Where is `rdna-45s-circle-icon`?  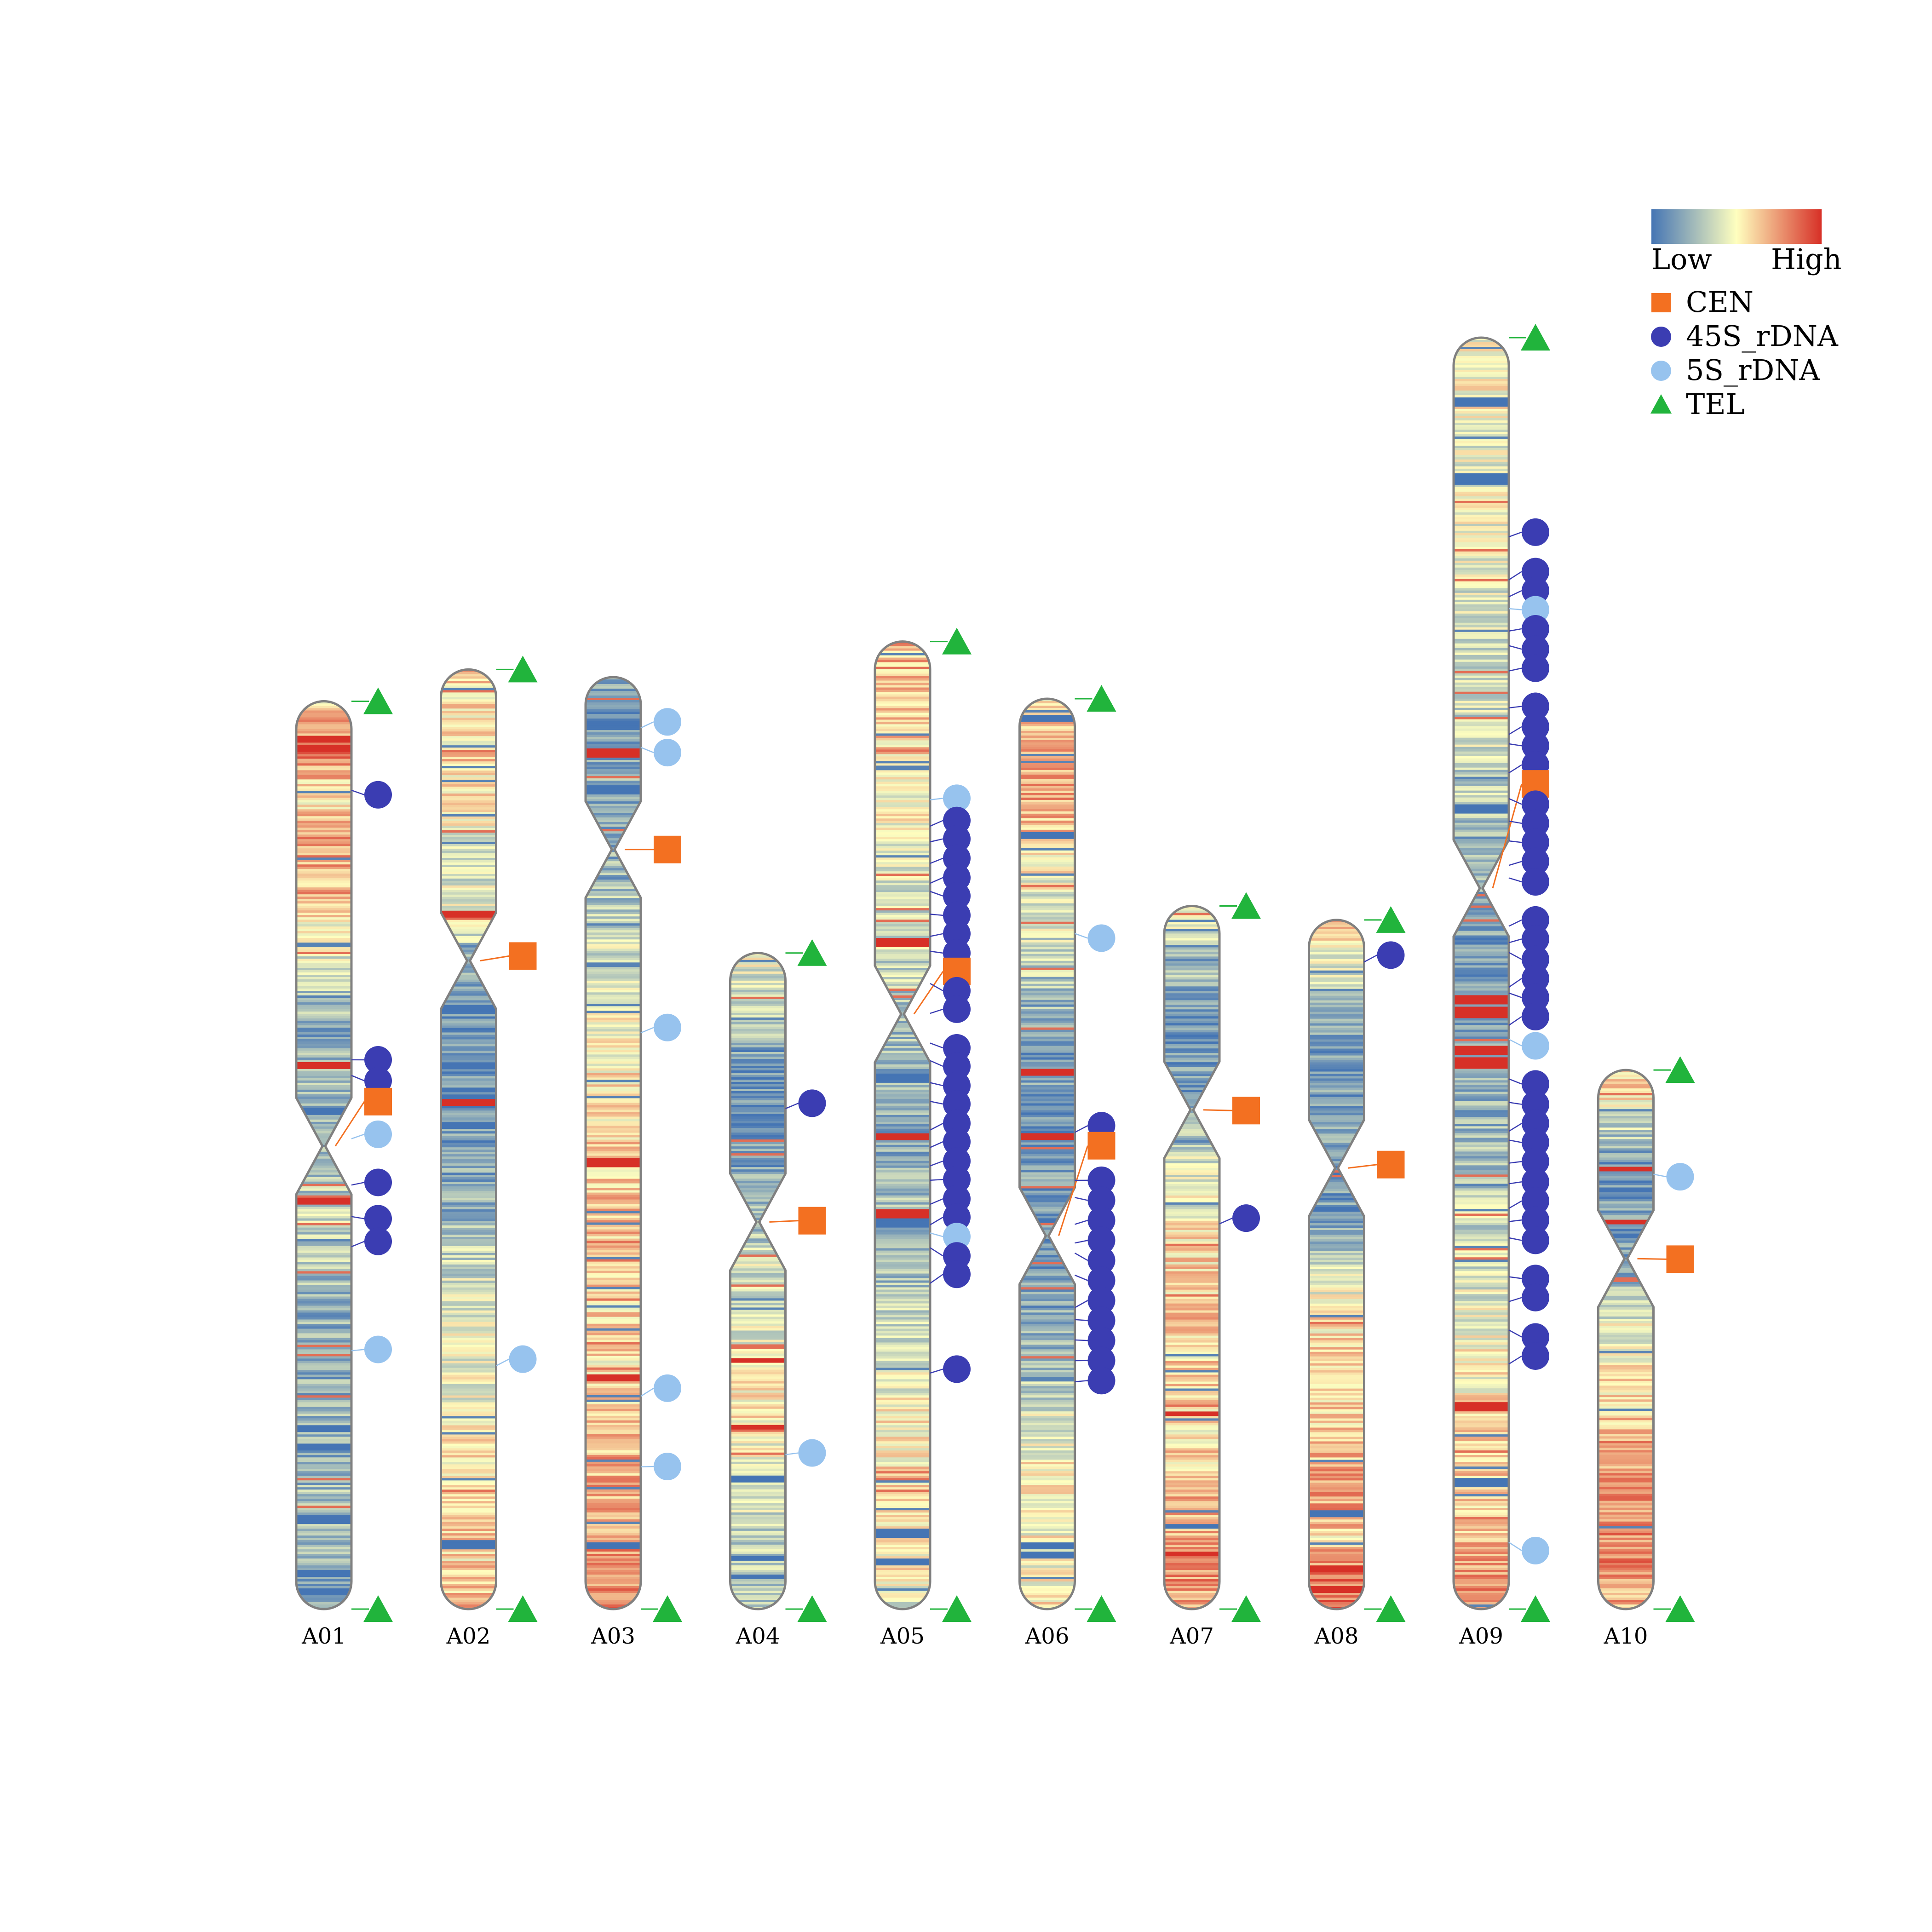
rdna-45s-circle-icon is located at coordinates (1535, 591).